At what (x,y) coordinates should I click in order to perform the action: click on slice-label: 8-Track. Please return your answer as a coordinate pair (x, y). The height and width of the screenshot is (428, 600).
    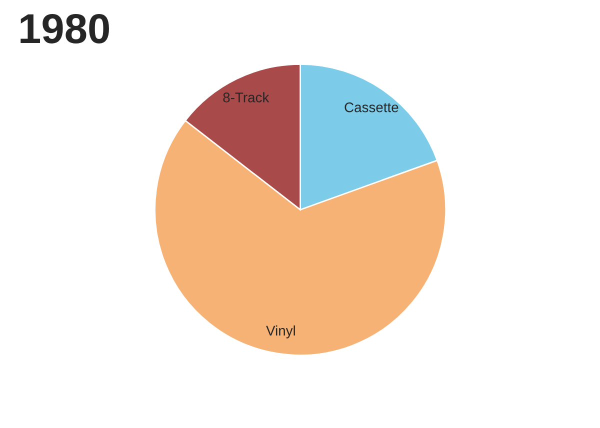
    Looking at the image, I should click on (246, 97).